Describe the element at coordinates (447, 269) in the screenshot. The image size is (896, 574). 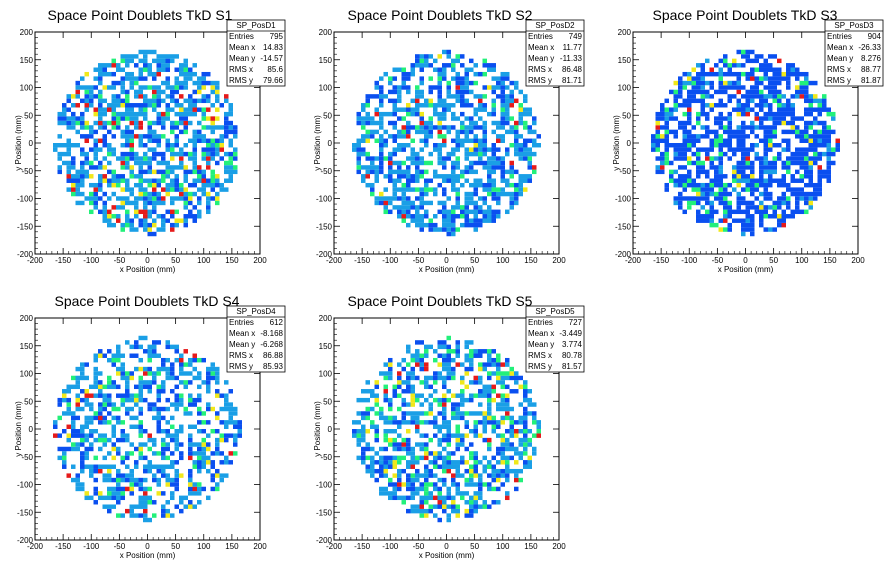
I see `x-axis-title: x Position (mm)` at that location.